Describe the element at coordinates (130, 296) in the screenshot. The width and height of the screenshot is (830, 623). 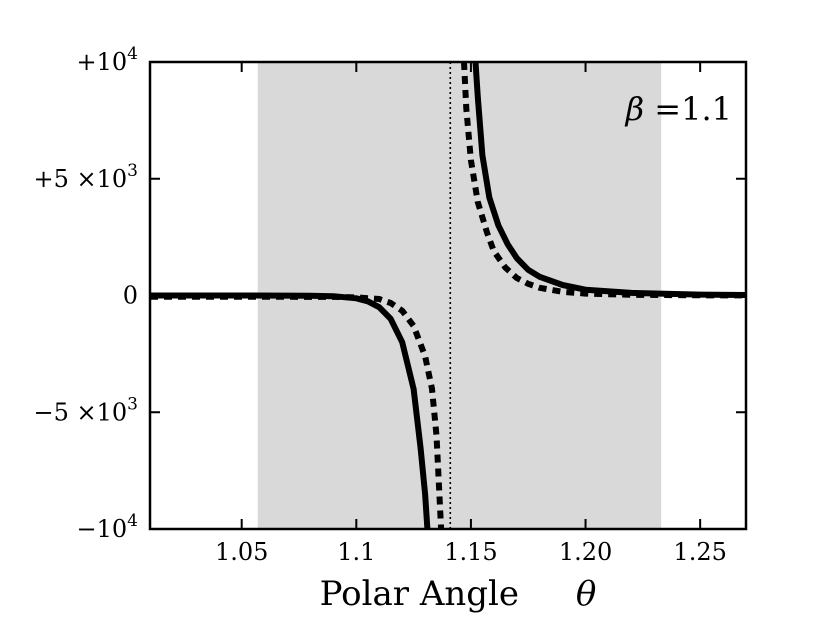
I see `y-tick-label: 0` at that location.